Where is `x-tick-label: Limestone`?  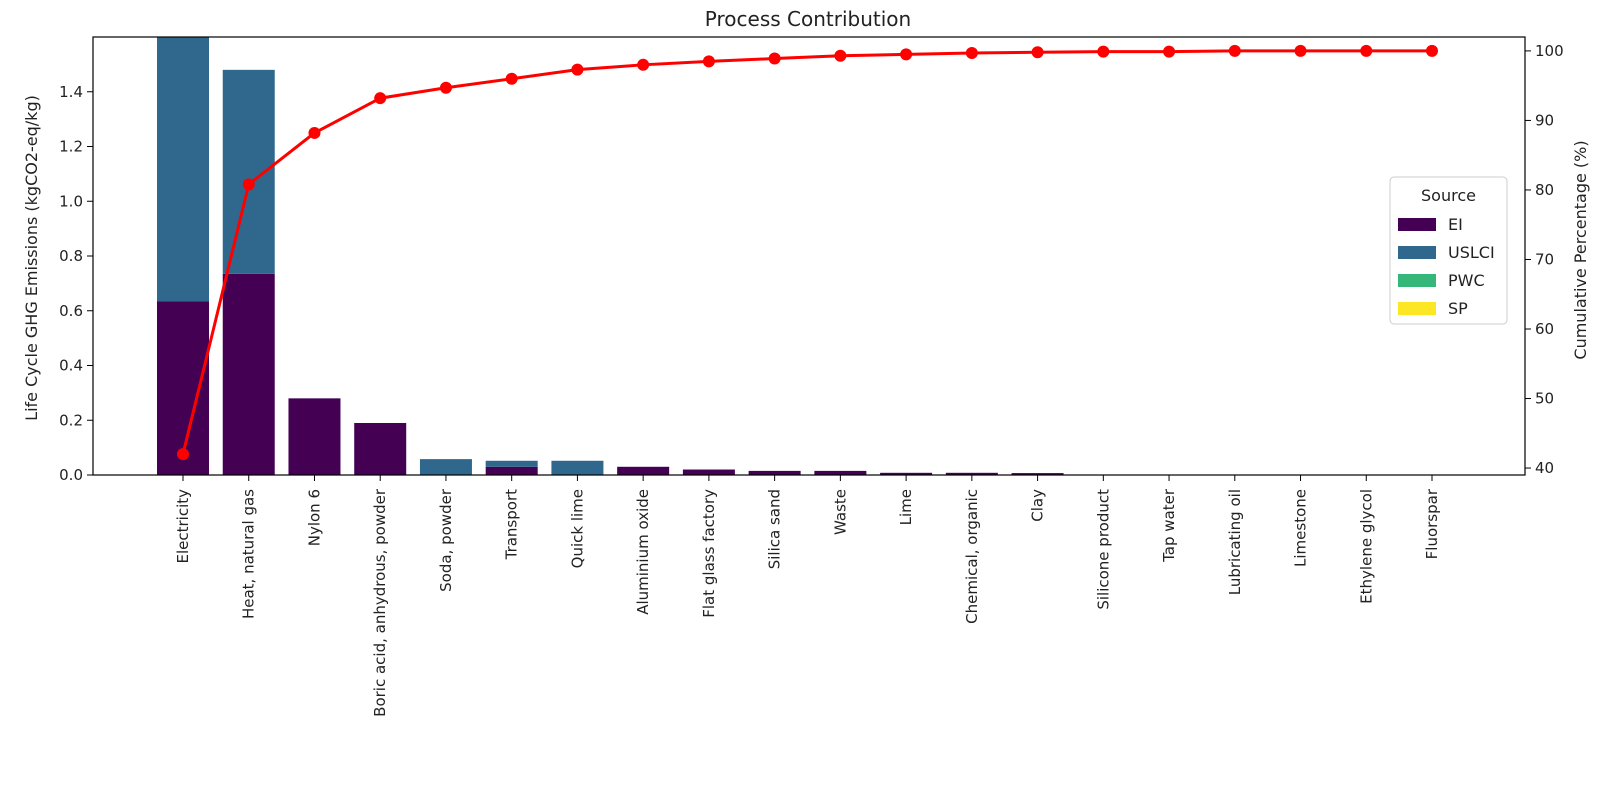 x-tick-label: Limestone is located at coordinates (1301, 528).